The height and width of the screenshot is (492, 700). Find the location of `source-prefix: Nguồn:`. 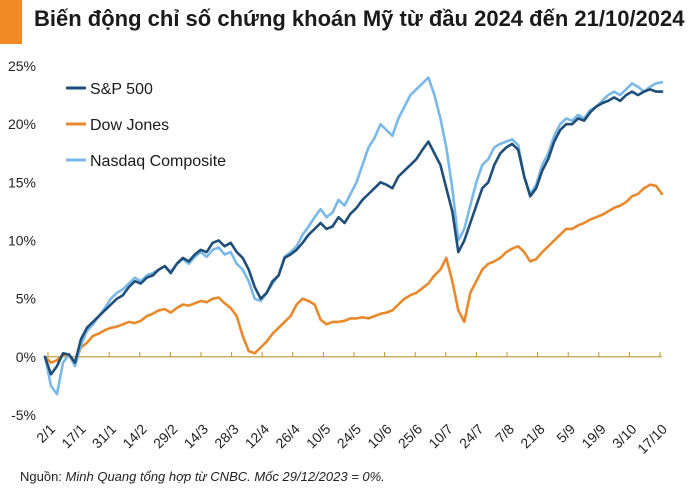

source-prefix: Nguồn: is located at coordinates (43, 476).